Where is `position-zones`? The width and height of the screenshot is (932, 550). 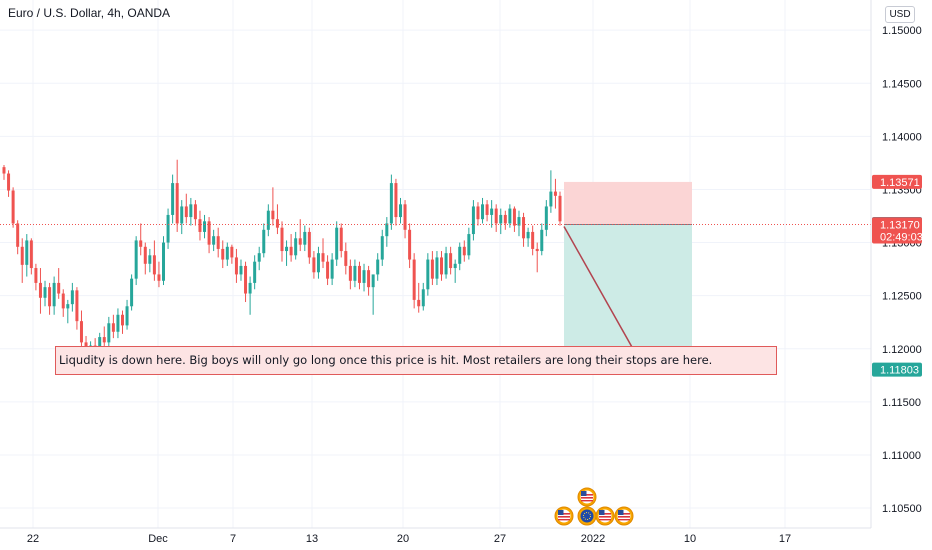 position-zones is located at coordinates (628, 275).